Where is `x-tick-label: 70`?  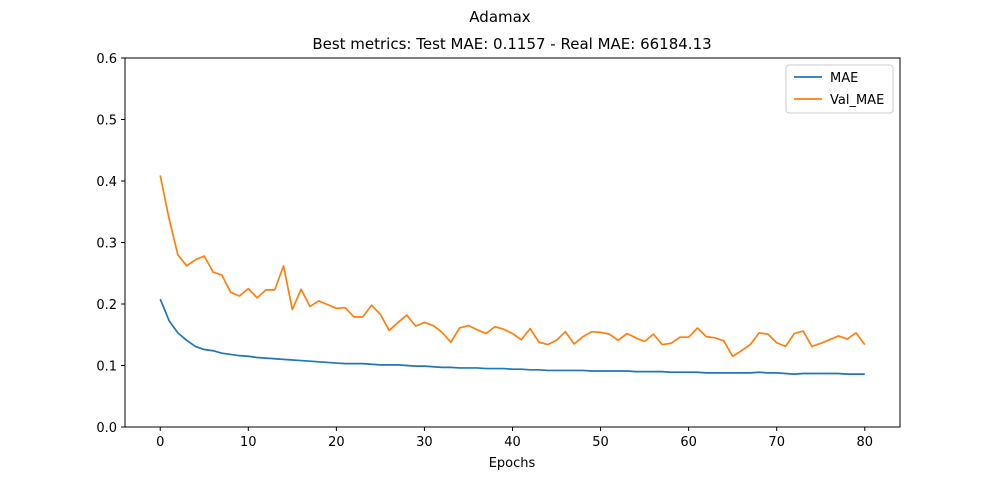 x-tick-label: 70 is located at coordinates (776, 442).